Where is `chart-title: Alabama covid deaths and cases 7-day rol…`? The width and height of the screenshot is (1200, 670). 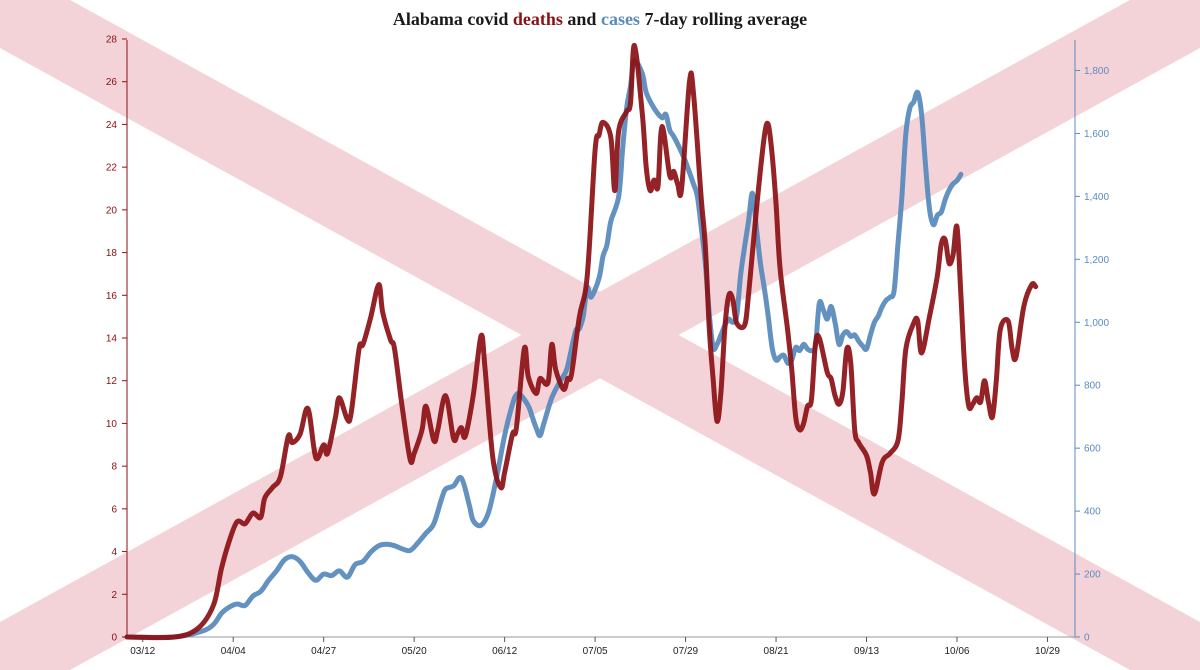
chart-title: Alabama covid deaths and cases 7-day rol… is located at coordinates (600, 19).